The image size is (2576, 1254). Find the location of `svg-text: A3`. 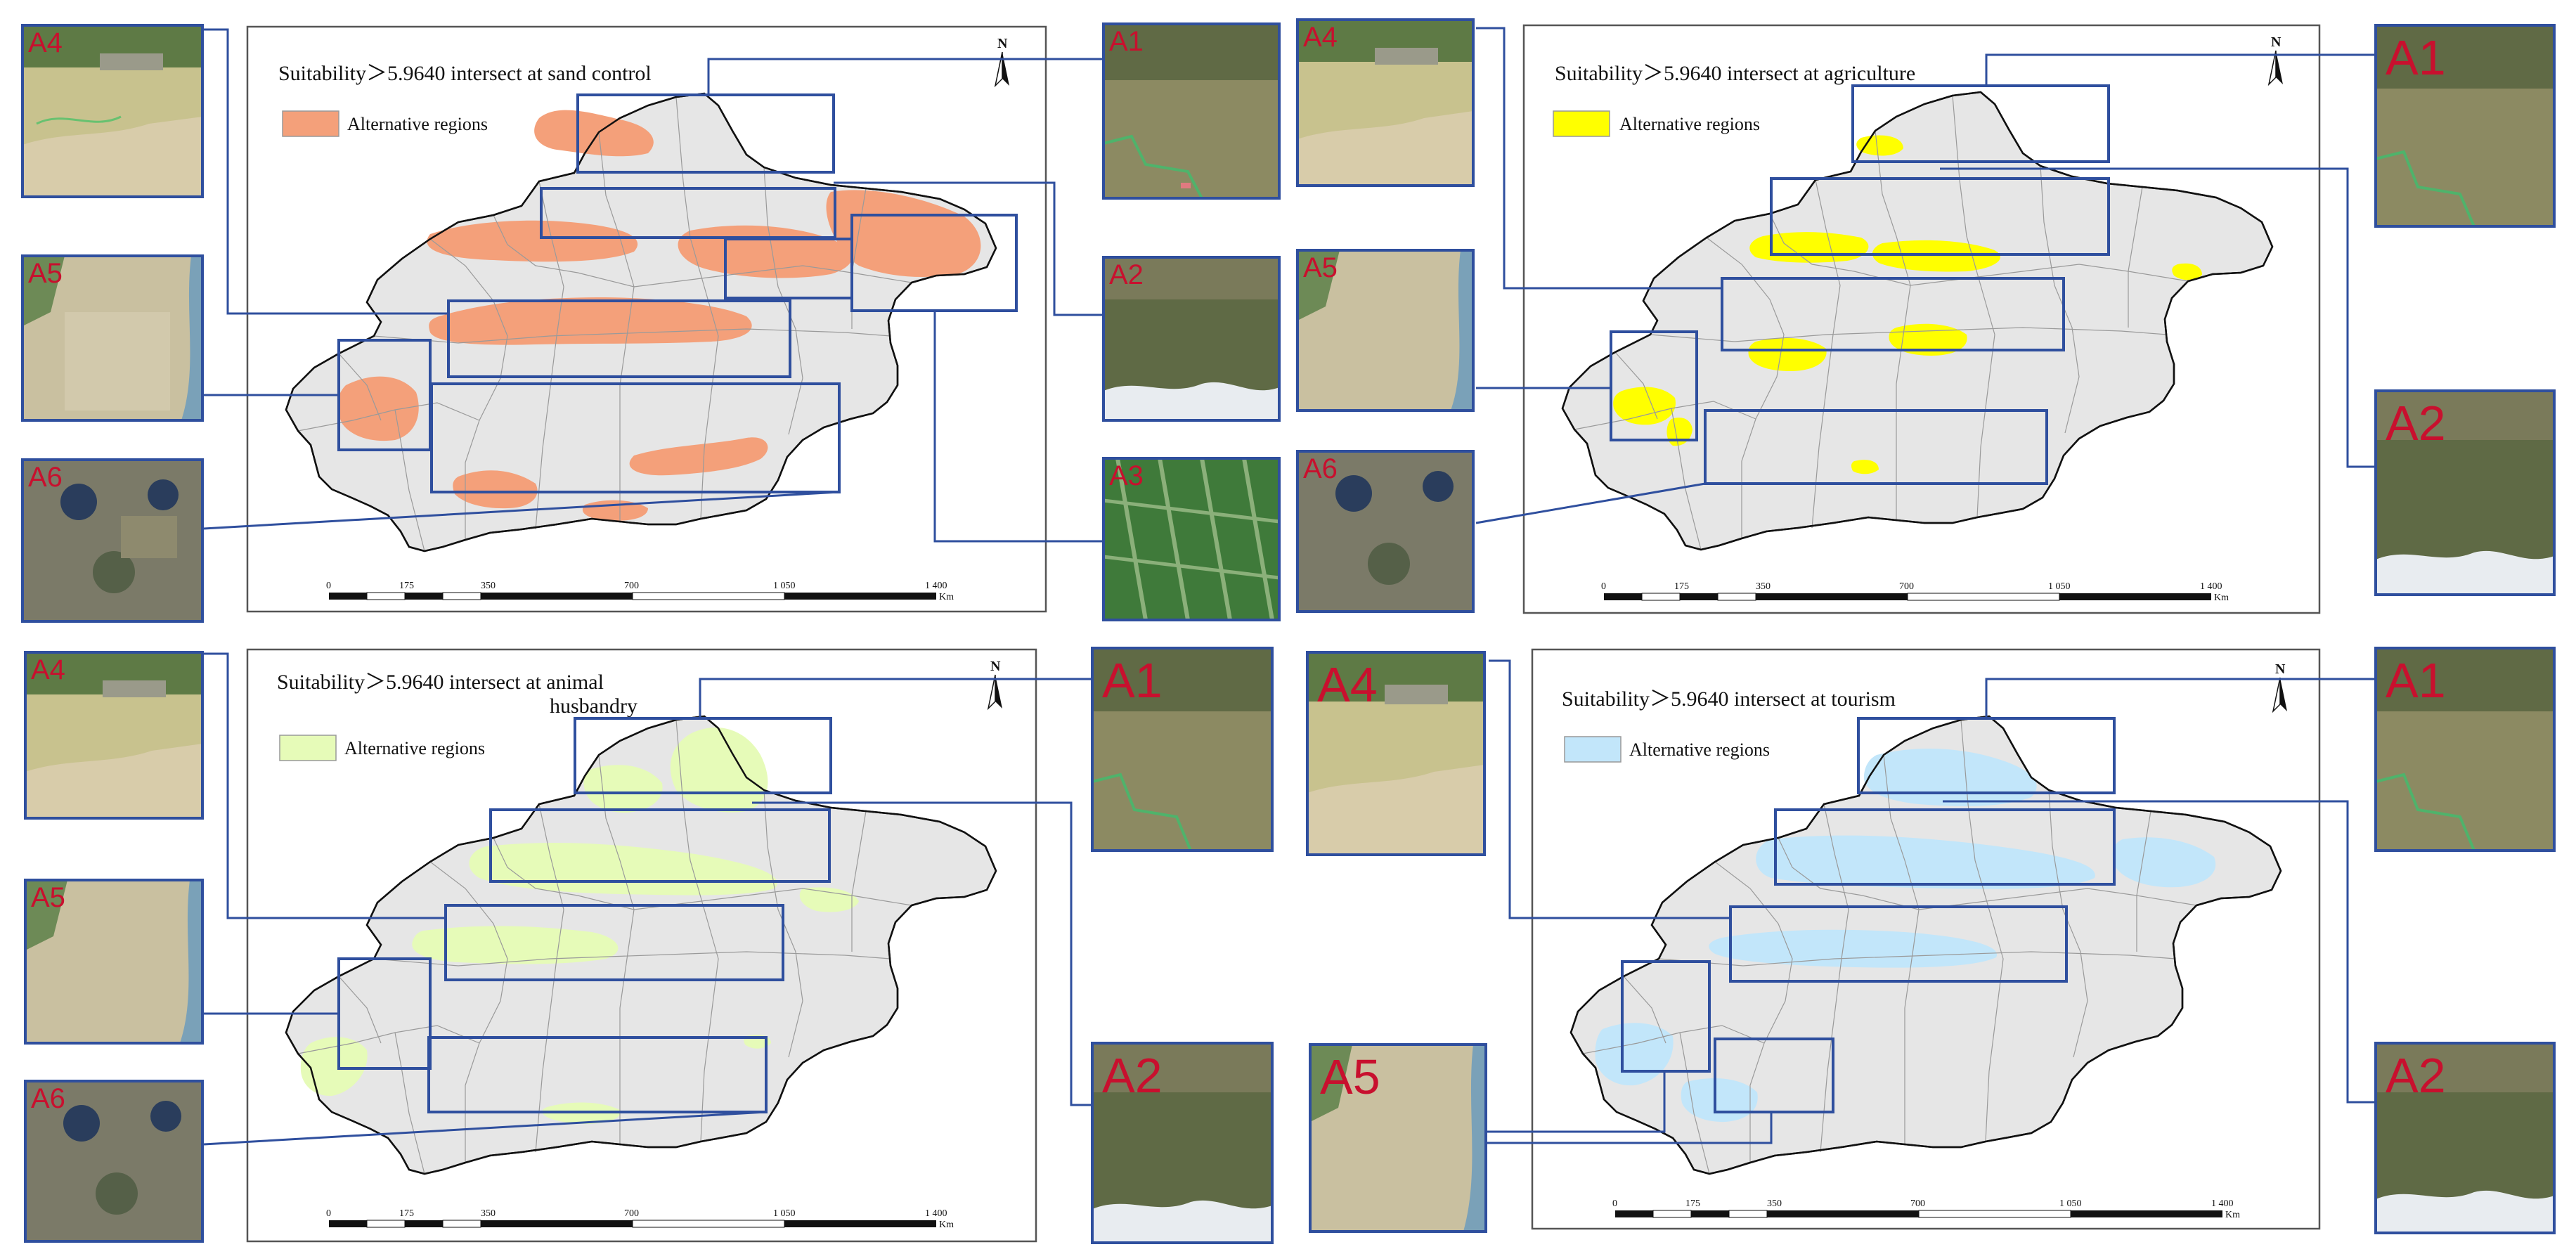

svg-text: A3 is located at coordinates (1127, 475).